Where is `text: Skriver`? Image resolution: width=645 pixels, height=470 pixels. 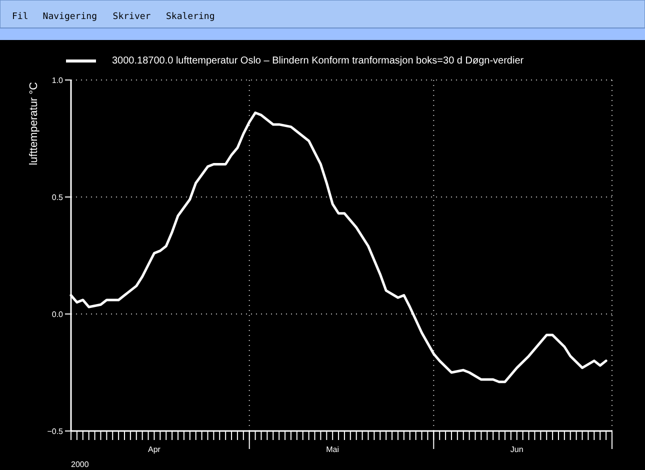
text: Skriver is located at coordinates (132, 17).